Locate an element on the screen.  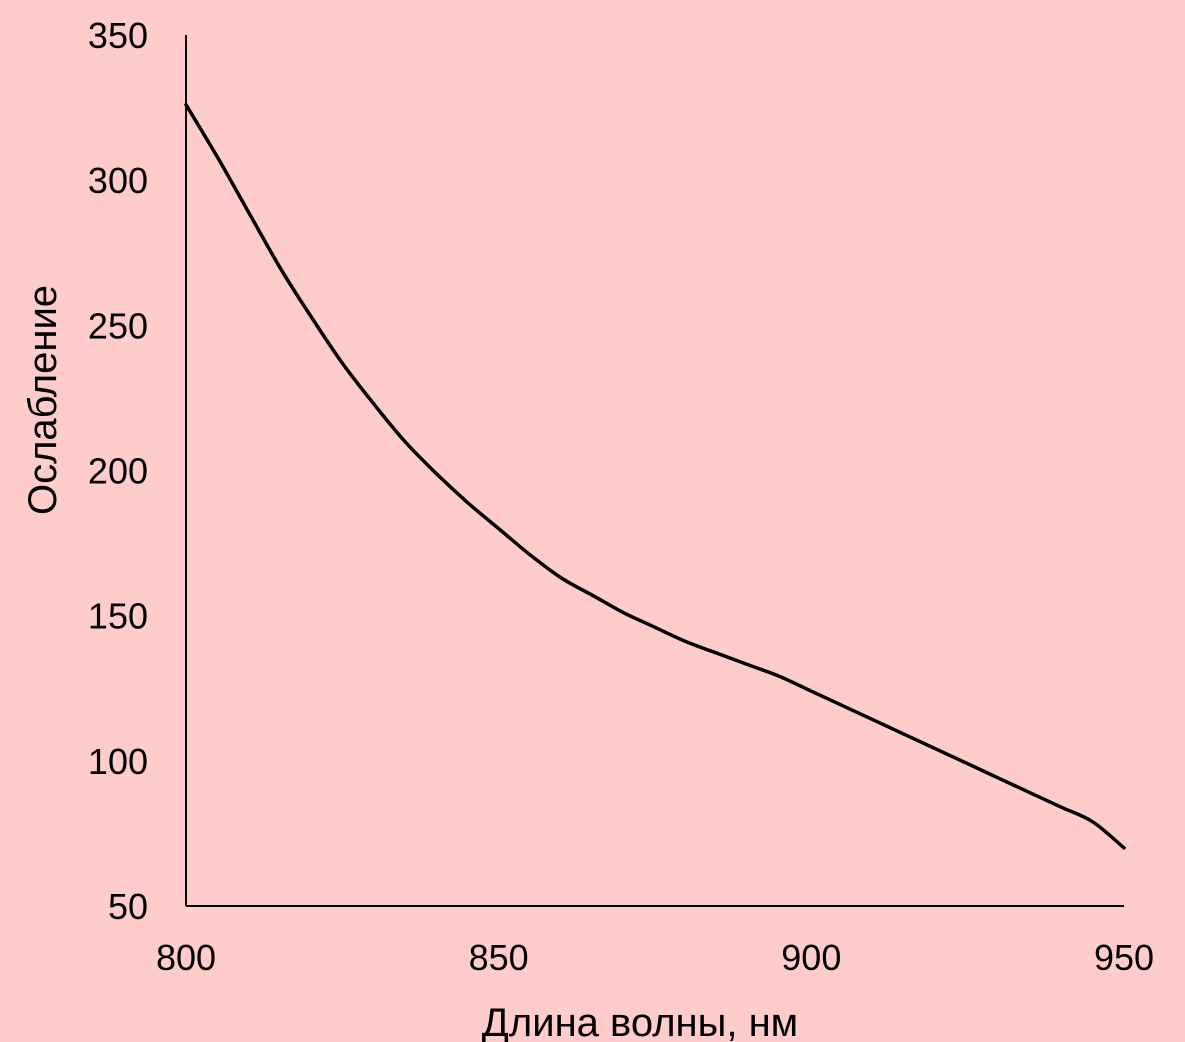
y-tick-label: 100 is located at coordinates (118, 761).